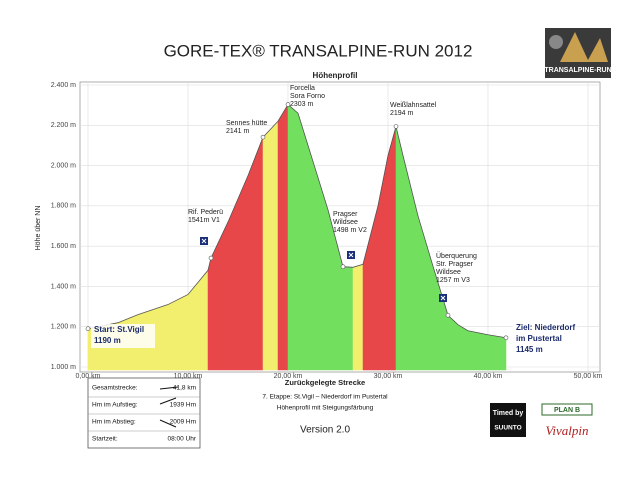  What do you see at coordinates (318, 50) in the screenshot?
I see `chart-title: GORE-TEX® TRANSALPINE-RUN 2012` at bounding box center [318, 50].